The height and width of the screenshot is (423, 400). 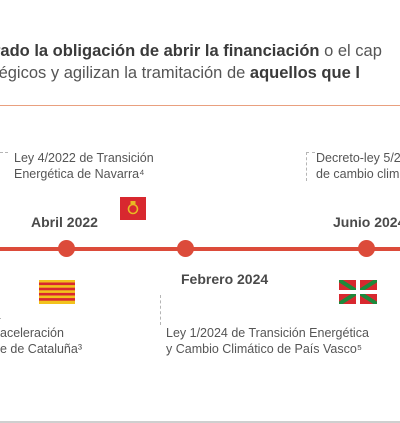 What do you see at coordinates (304, 73) in the screenshot?
I see `intro-bold-2: aquellos que l` at bounding box center [304, 73].